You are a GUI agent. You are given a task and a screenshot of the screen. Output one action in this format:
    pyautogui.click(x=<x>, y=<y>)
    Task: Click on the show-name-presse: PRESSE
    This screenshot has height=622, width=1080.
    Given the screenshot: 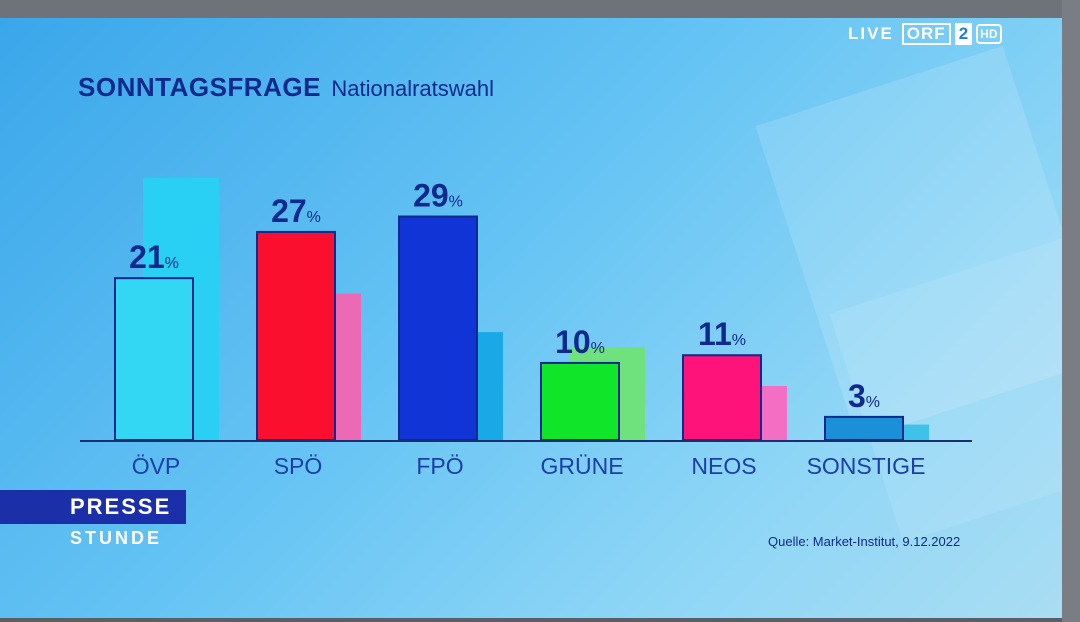 What is the action you would take?
    pyautogui.click(x=93, y=507)
    